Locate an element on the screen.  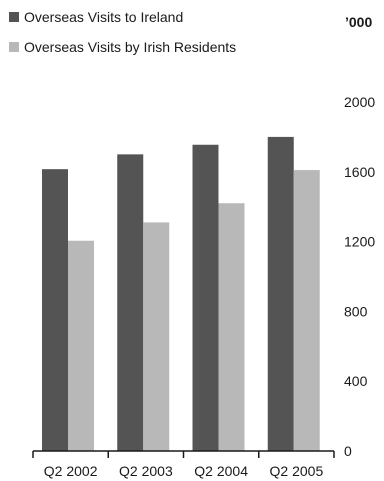
legend-label-visits-by-irish-residents: Overseas Visits by Irish Residents is located at coordinates (130, 47).